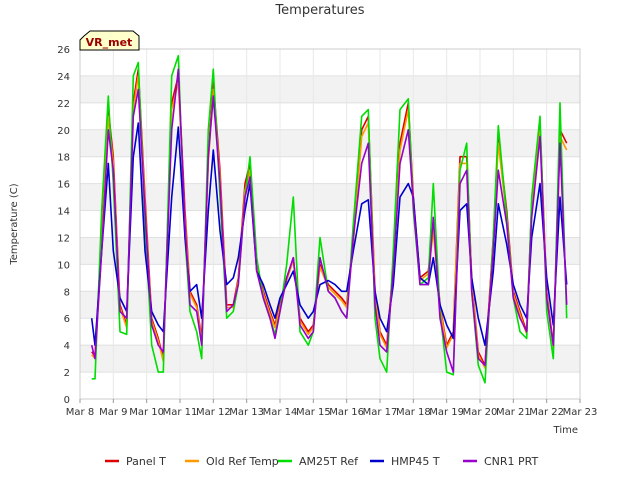  I want to click on x-tick-label: Mar 19, so click(446, 412).